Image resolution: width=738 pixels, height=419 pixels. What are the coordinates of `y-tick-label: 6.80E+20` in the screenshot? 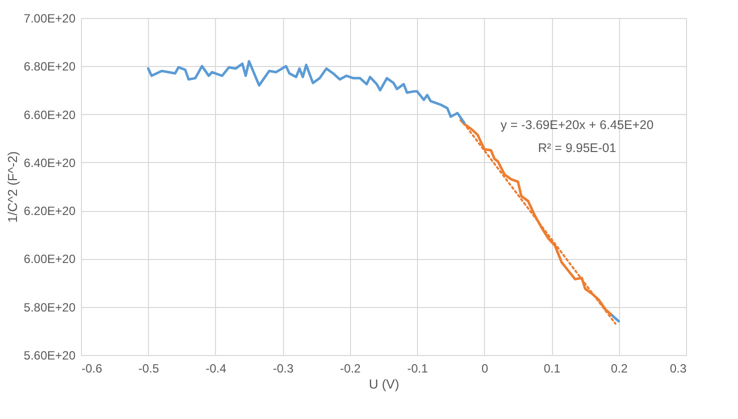 It's located at (50, 67).